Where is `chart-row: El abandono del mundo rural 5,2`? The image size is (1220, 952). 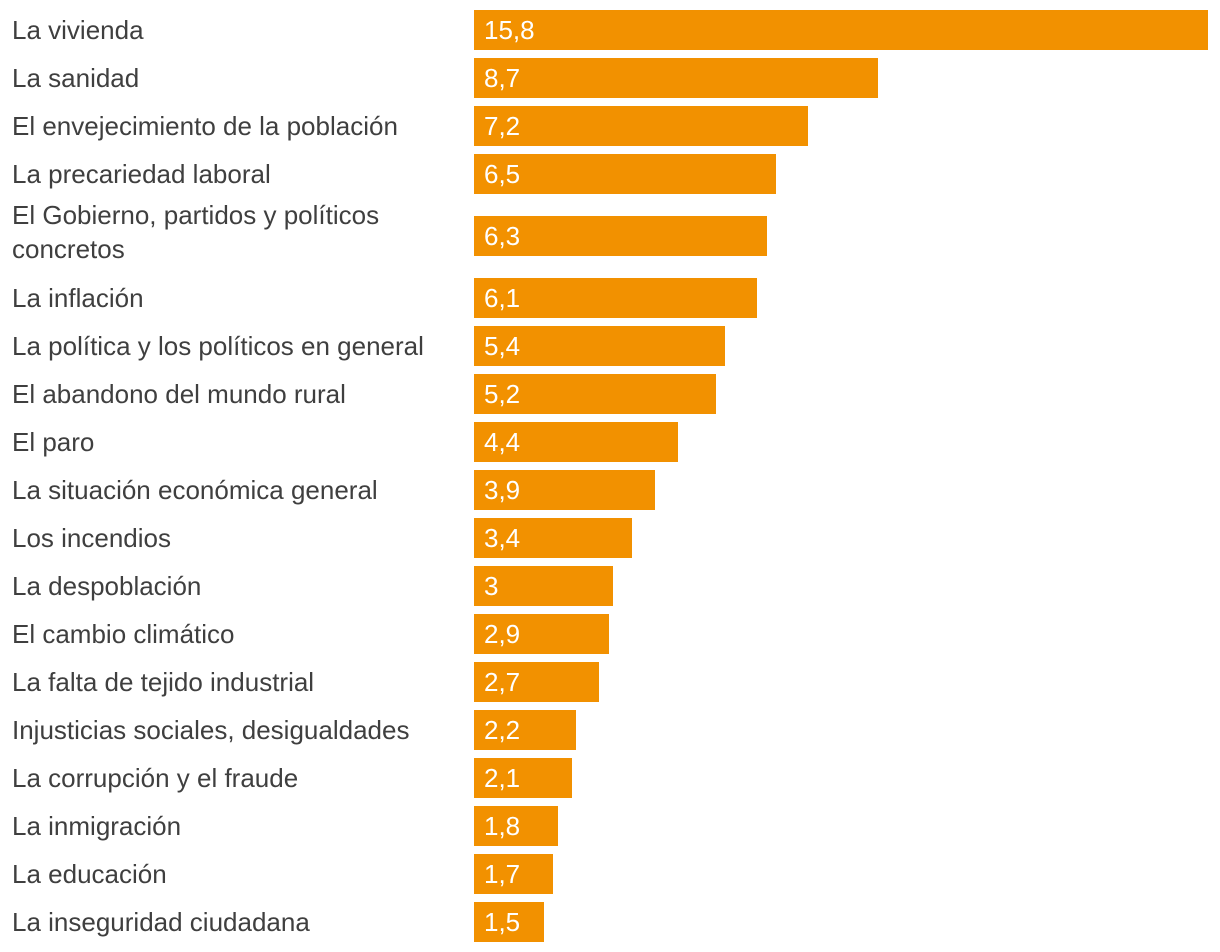 chart-row: El abandono del mundo rural 5,2 is located at coordinates (610, 394).